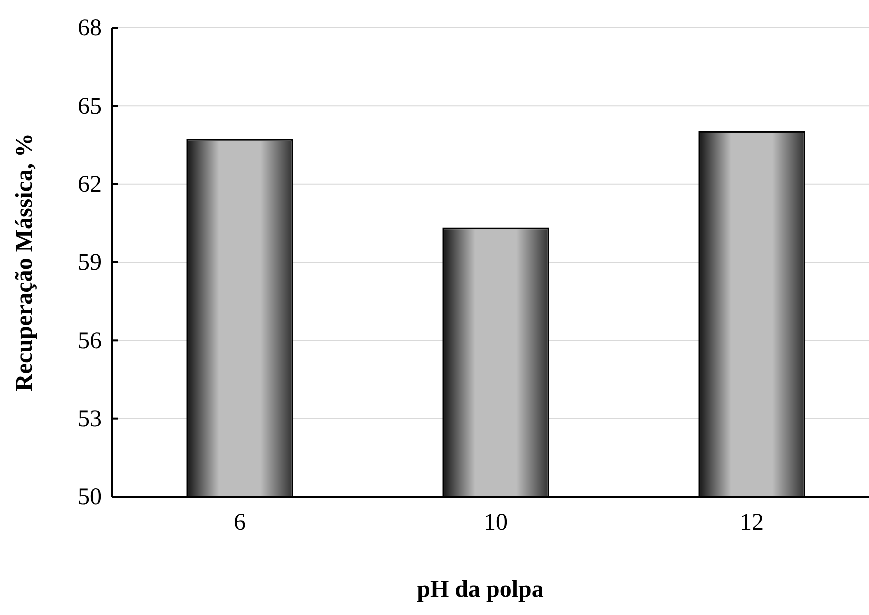 The width and height of the screenshot is (869, 615). What do you see at coordinates (496, 523) in the screenshot?
I see `x-tick-label: 10` at bounding box center [496, 523].